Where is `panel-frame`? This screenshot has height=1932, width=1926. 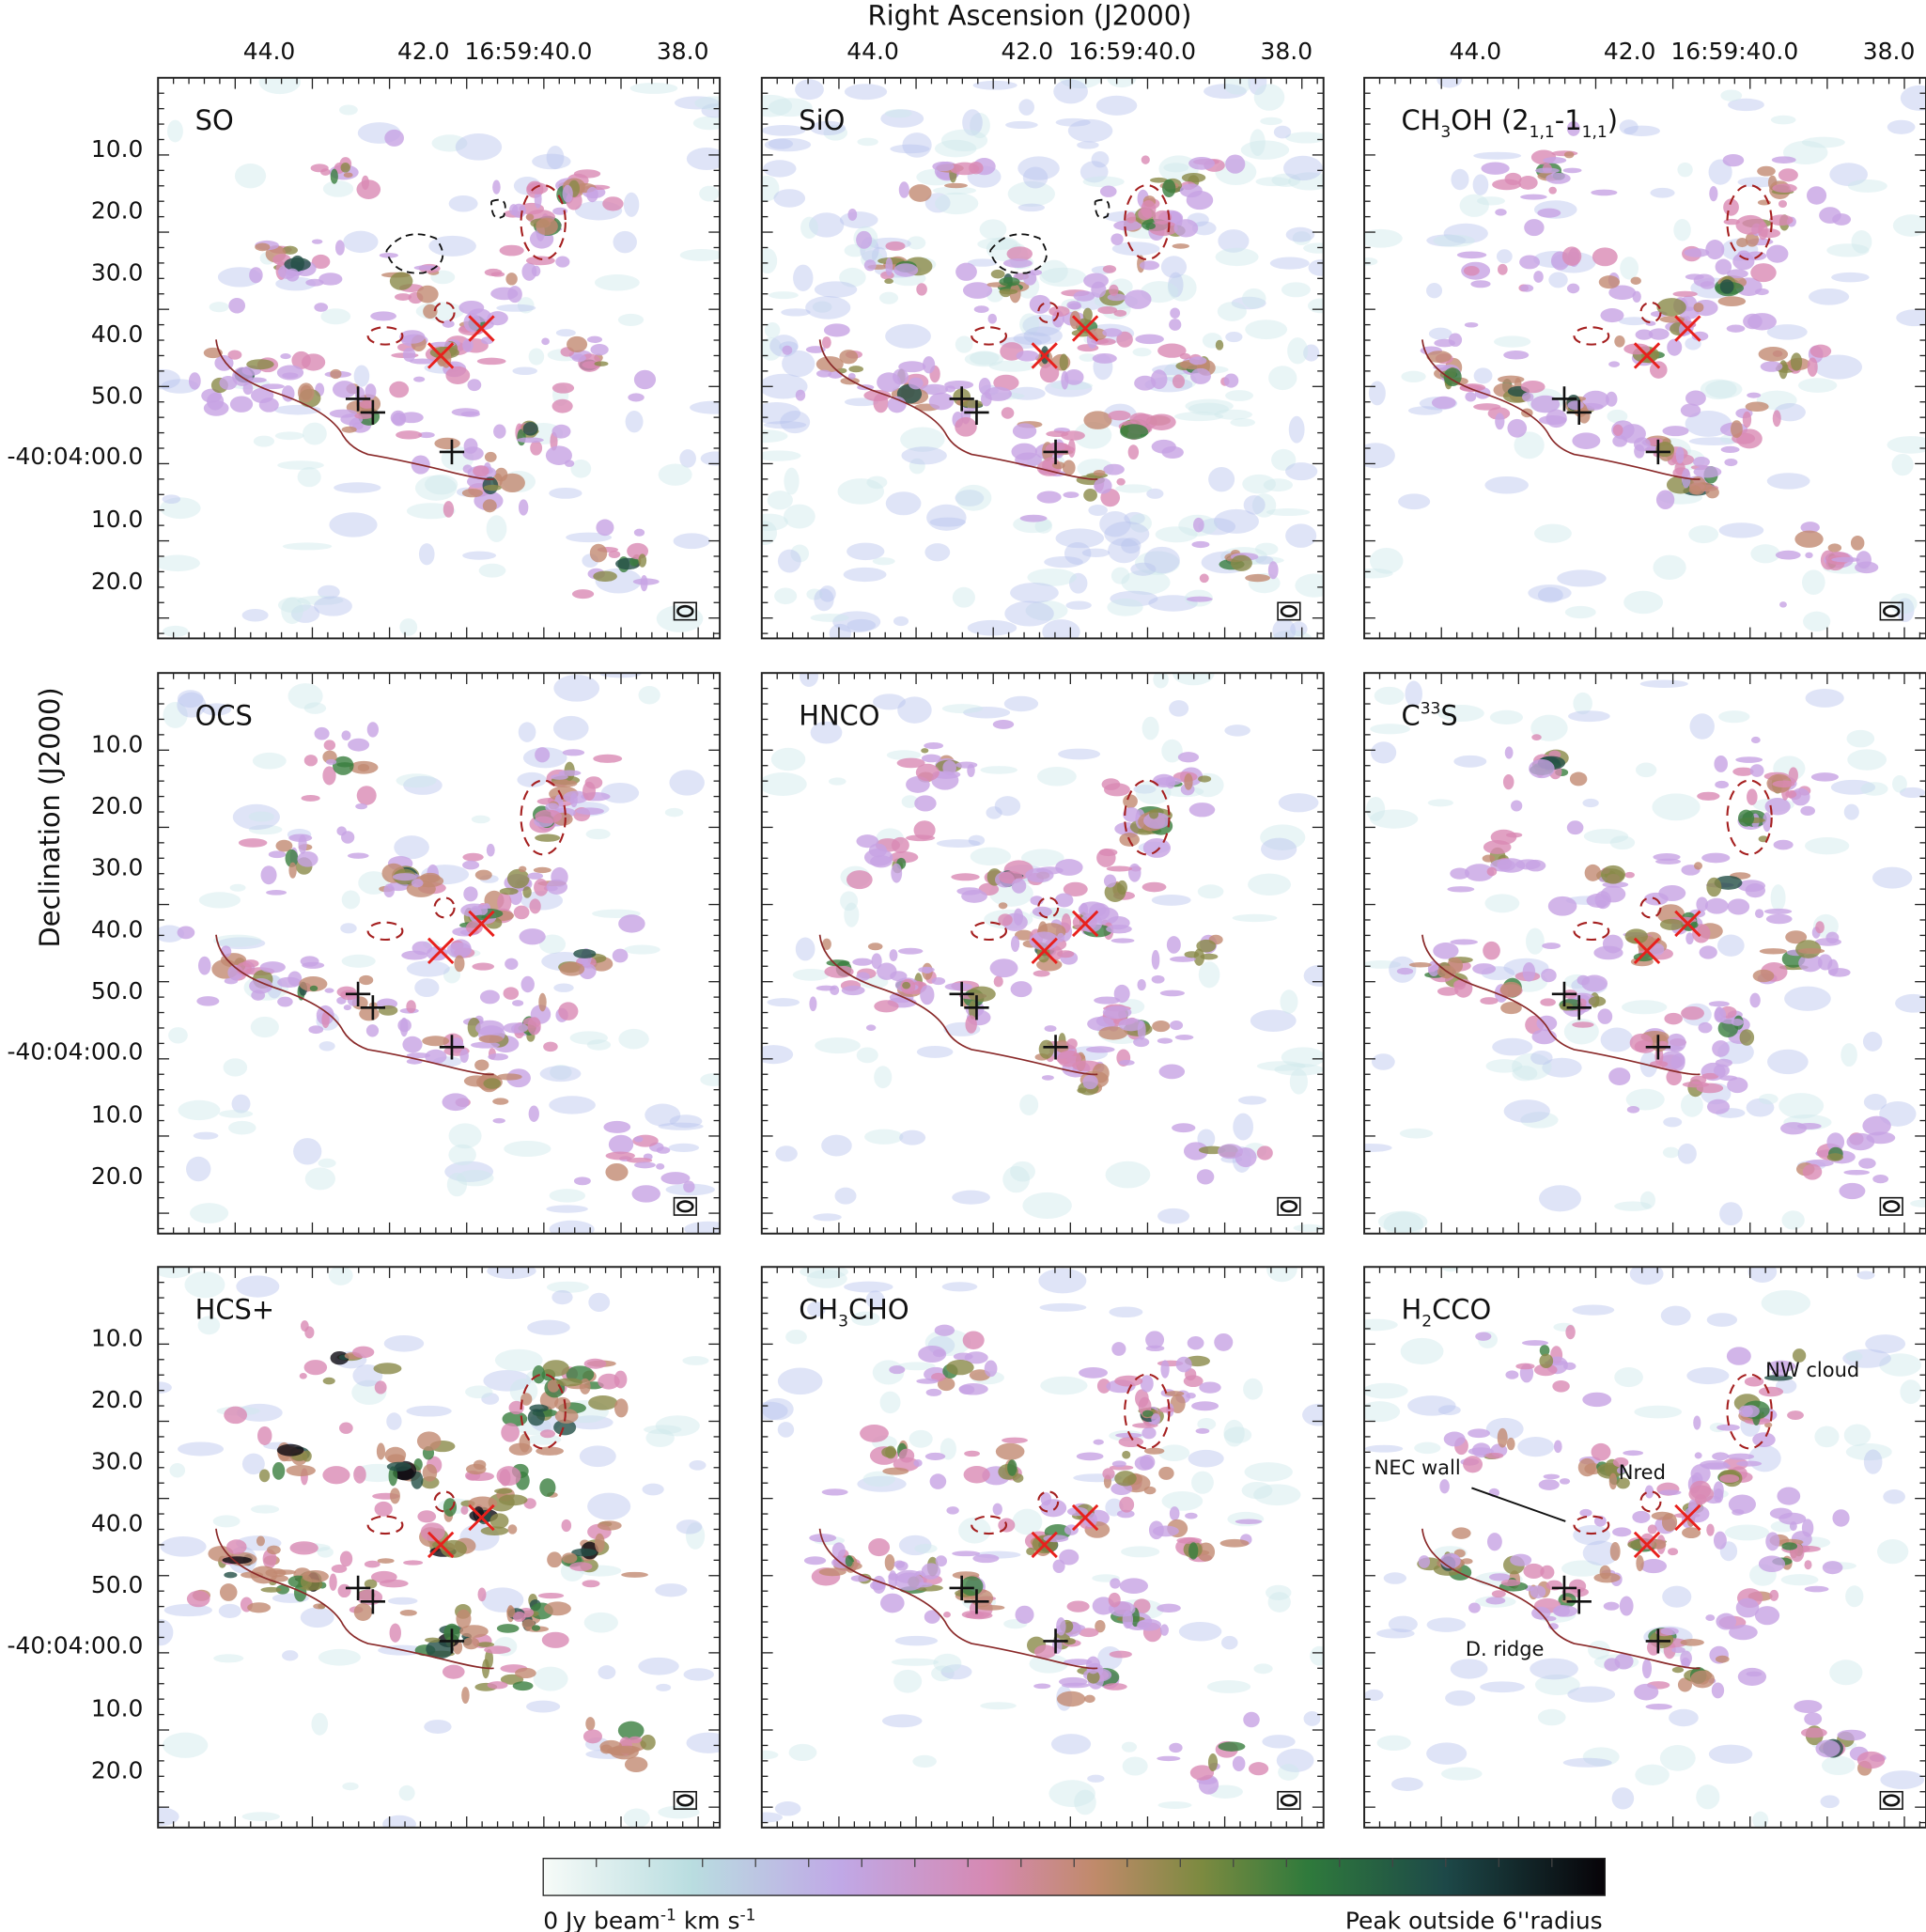
panel-frame is located at coordinates (1042, 953).